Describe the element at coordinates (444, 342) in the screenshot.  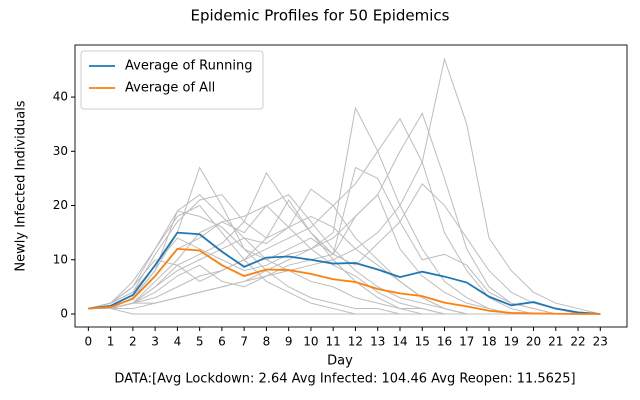
I see `x-tick-label: 16` at that location.